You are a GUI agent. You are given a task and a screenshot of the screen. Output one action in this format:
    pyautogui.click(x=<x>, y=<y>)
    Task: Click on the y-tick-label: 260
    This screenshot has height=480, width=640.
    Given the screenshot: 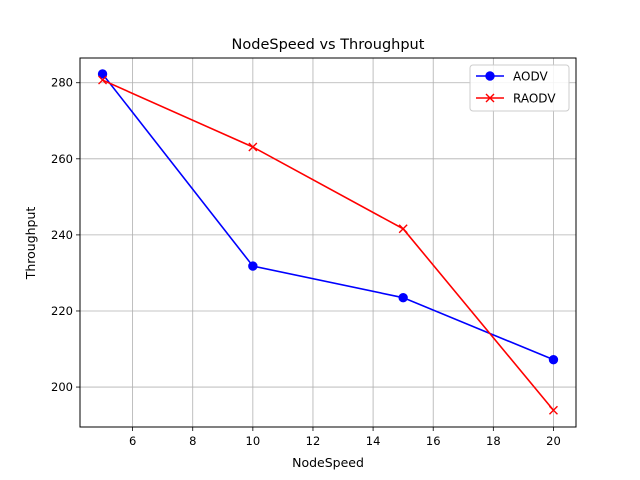 What is the action you would take?
    pyautogui.click(x=62, y=159)
    